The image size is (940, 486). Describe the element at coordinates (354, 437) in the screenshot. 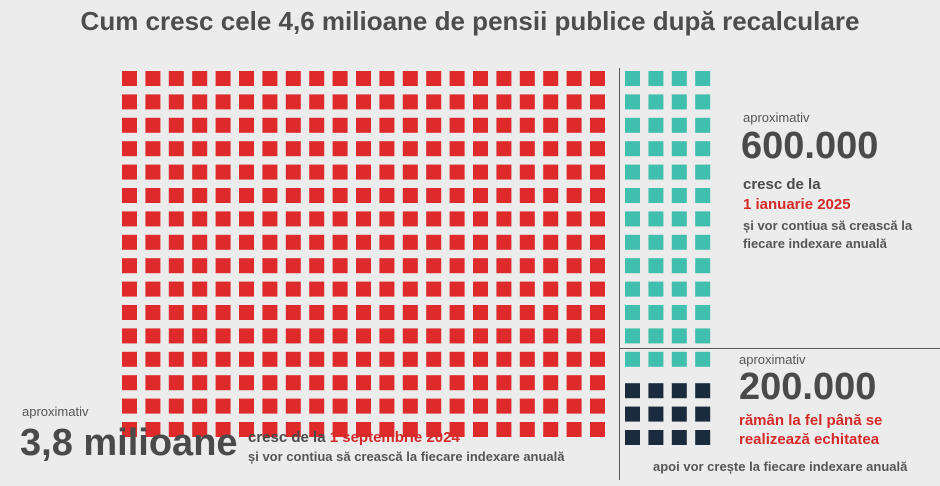

I see `red-line1: cresc de la 1 septembrie 2024` at that location.